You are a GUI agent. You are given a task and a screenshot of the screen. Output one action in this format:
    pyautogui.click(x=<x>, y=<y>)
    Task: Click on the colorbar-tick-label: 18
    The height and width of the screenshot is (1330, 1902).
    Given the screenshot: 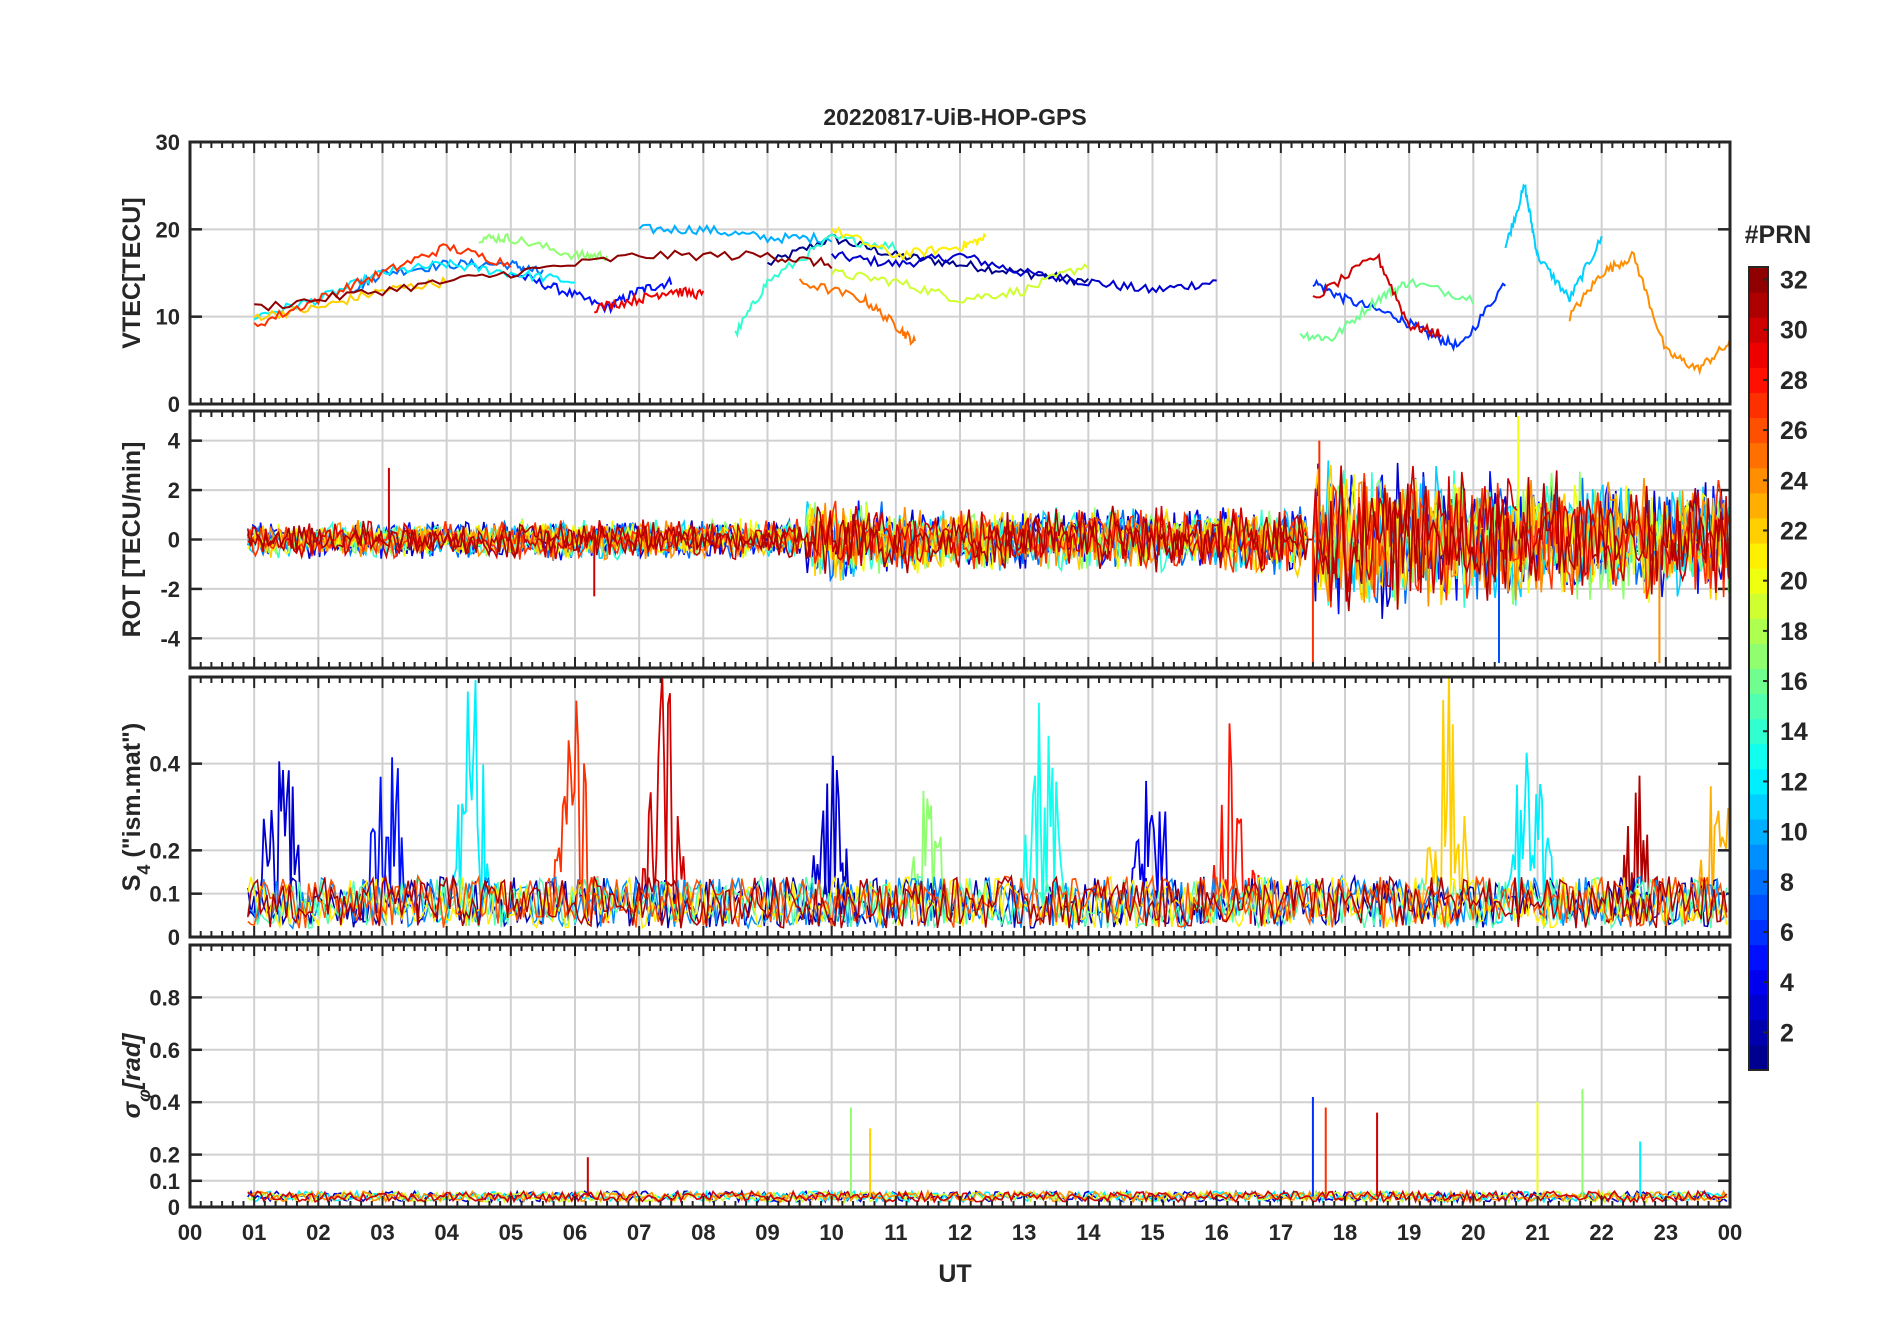 What is the action you would take?
    pyautogui.click(x=1794, y=632)
    